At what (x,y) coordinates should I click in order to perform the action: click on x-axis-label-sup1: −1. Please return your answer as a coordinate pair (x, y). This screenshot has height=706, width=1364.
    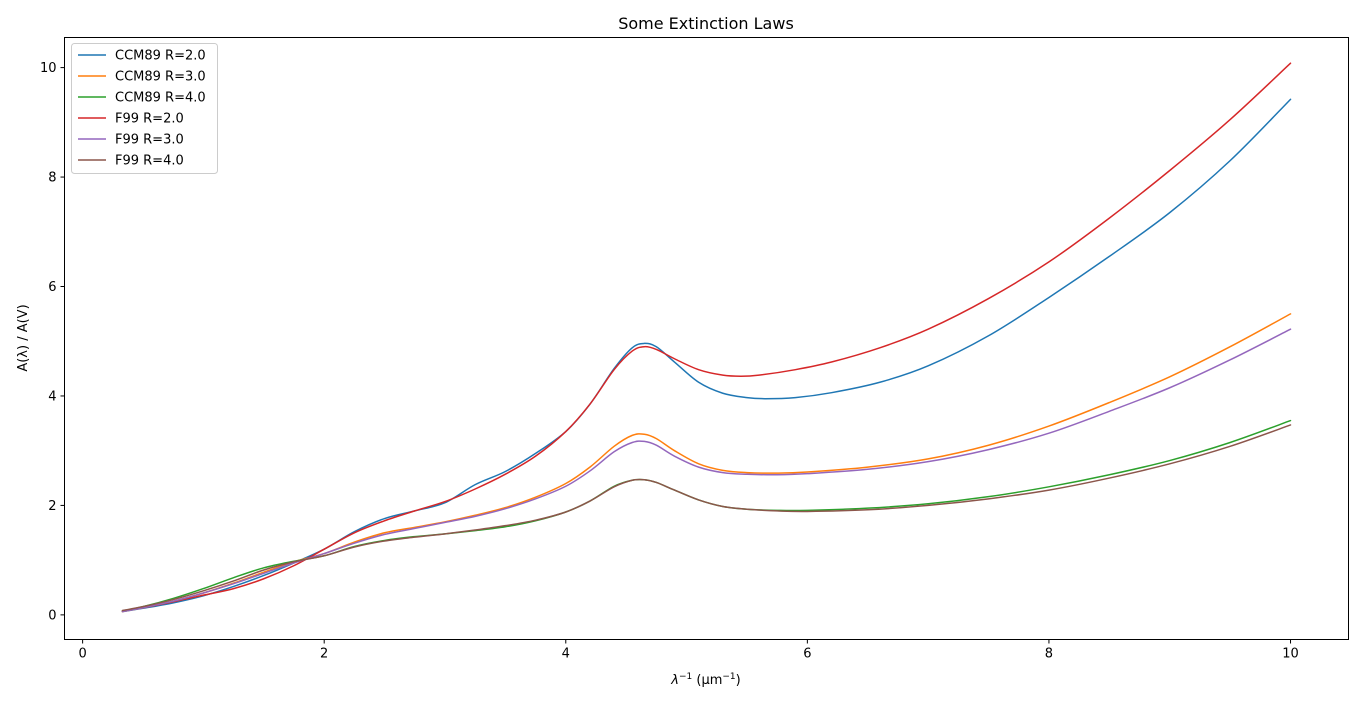
    Looking at the image, I should click on (685, 677).